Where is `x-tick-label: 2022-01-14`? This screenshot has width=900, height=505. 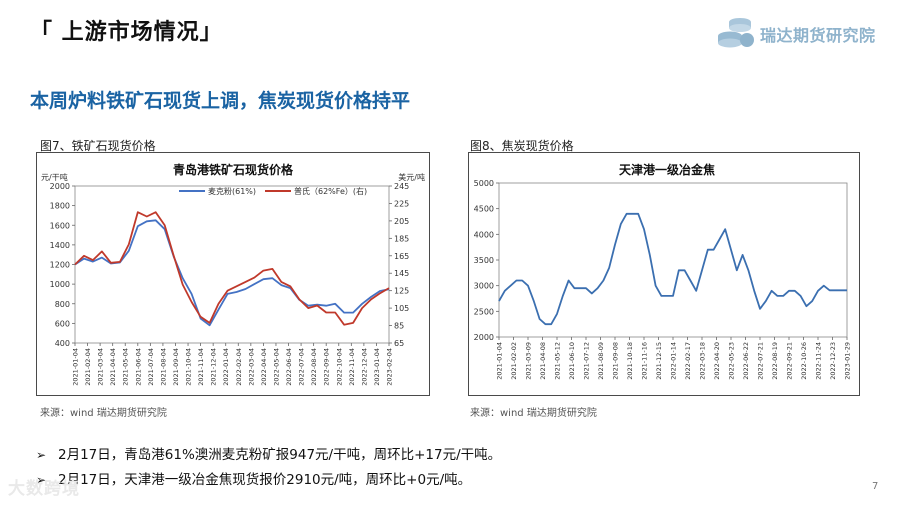 x-tick-label: 2022-01-14 is located at coordinates (674, 361).